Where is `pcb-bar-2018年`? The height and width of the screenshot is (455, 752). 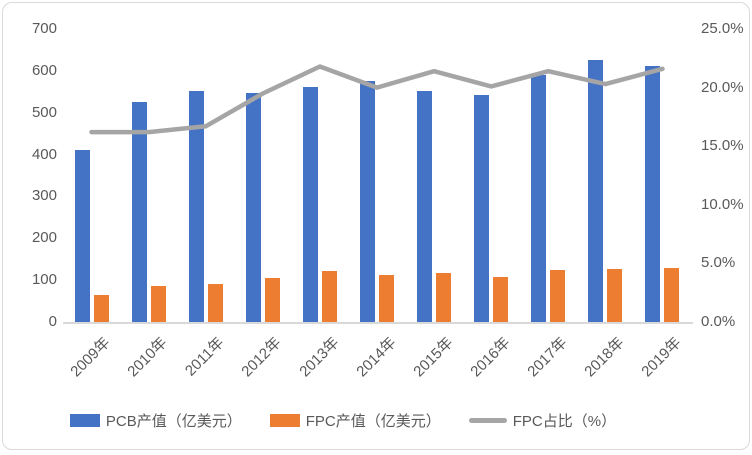
pcb-bar-2018年 is located at coordinates (596, 191).